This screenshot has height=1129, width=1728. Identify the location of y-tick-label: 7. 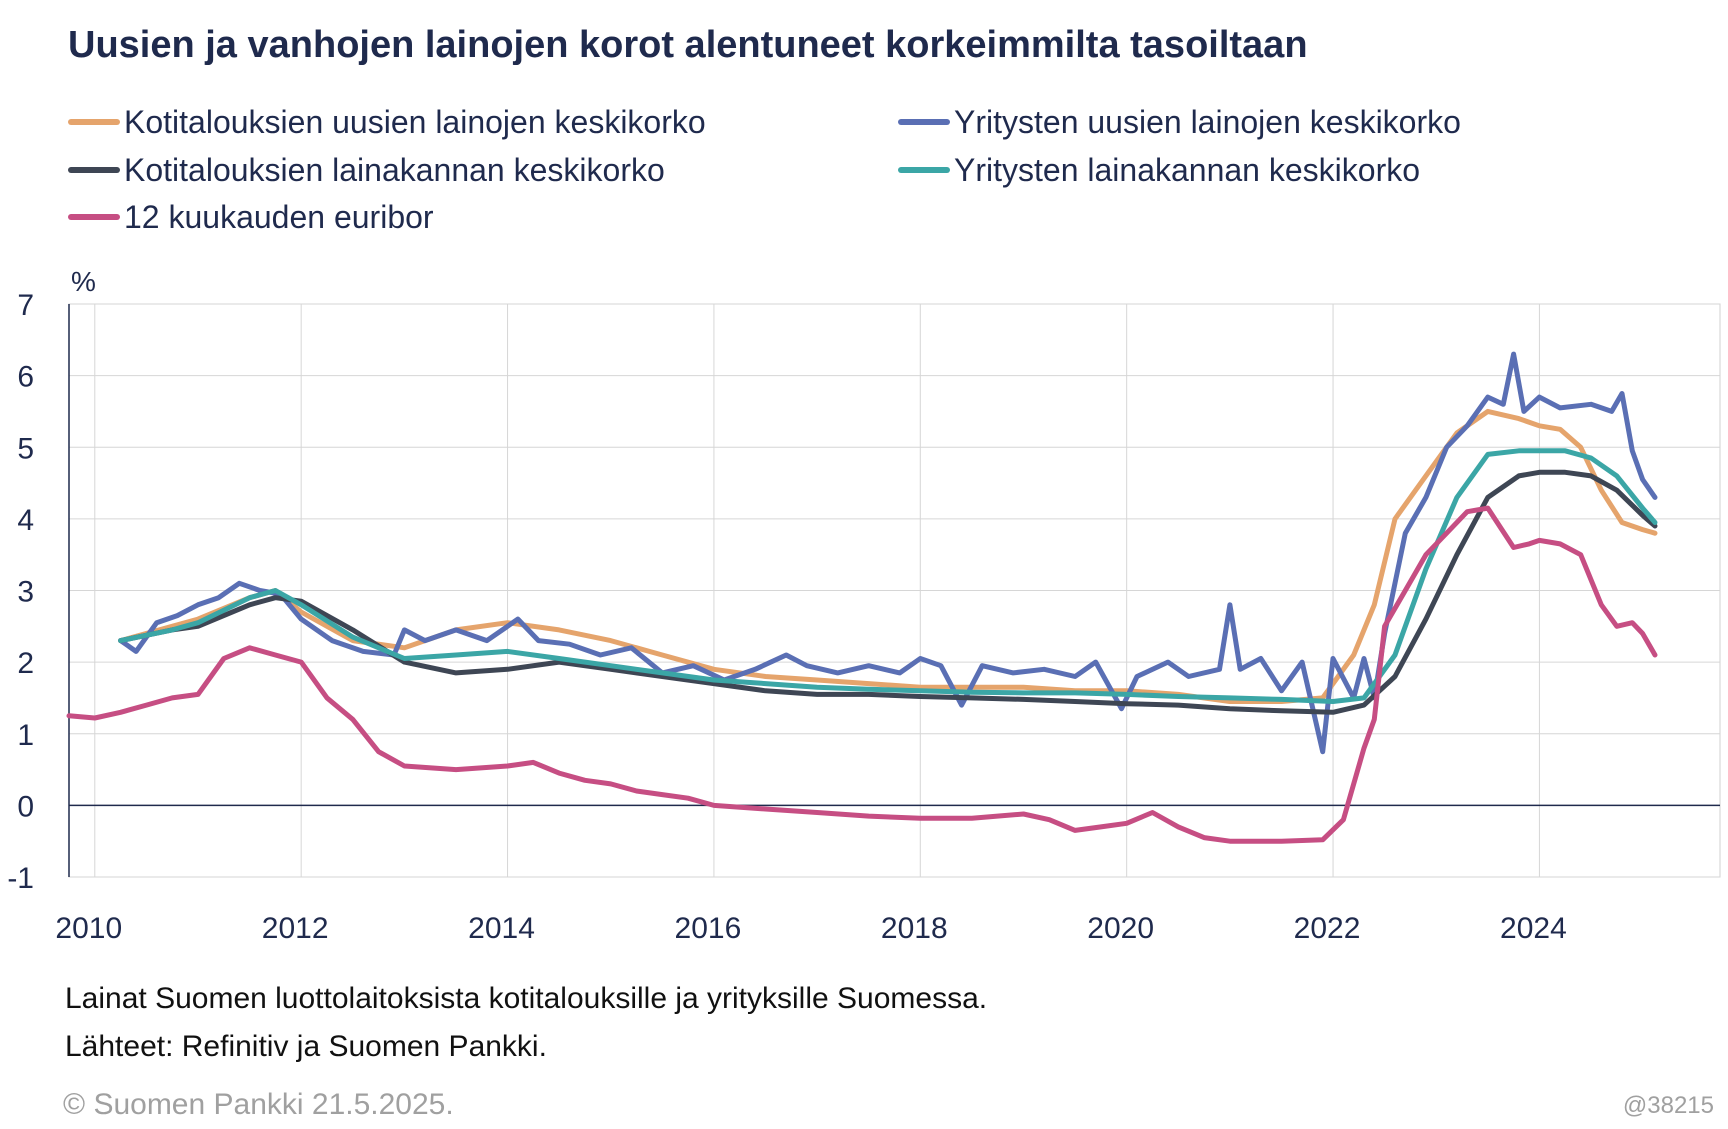
(25, 305).